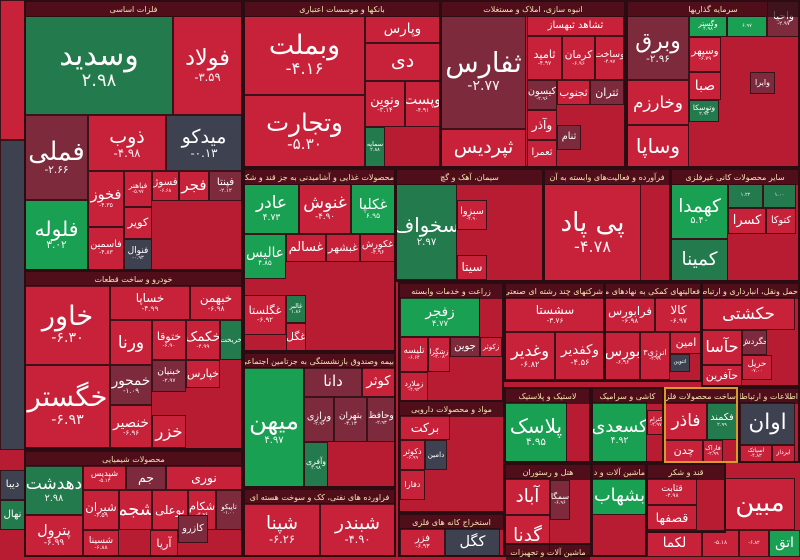  Describe the element at coordinates (304, 55) in the screenshot. I see `stock-tile: وبملت -۴.۱۶` at that location.